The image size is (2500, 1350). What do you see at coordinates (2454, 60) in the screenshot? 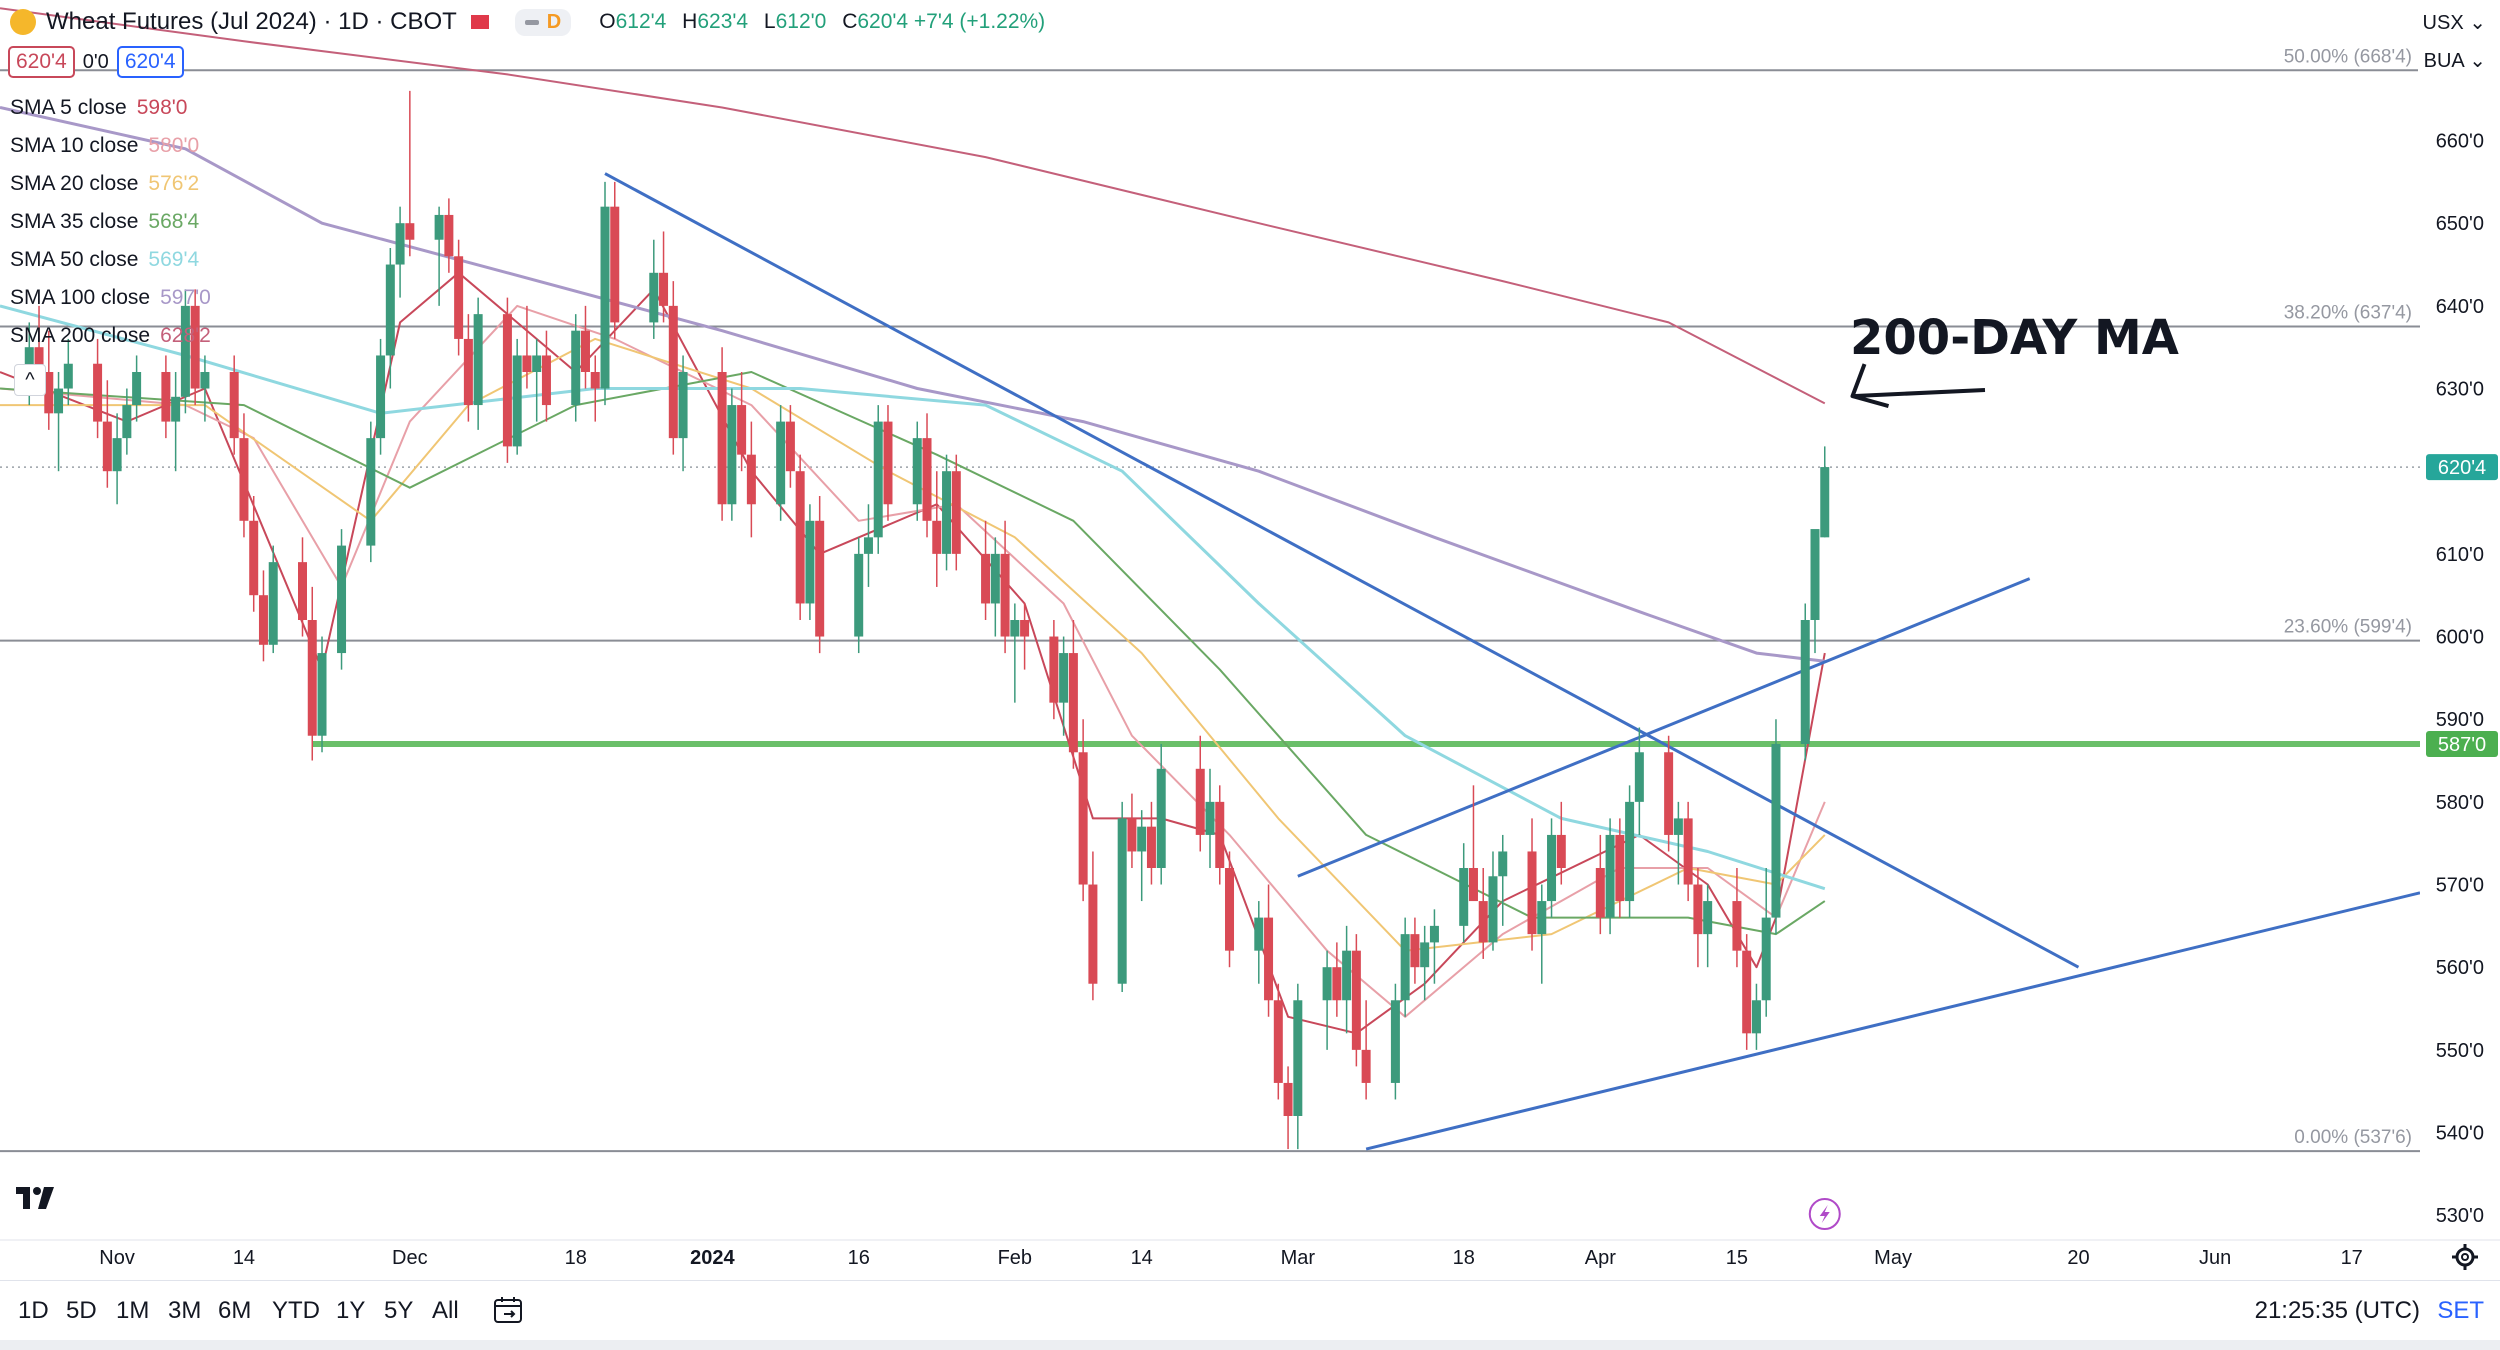
I see `unit-selector: BUA ⌄` at bounding box center [2454, 60].